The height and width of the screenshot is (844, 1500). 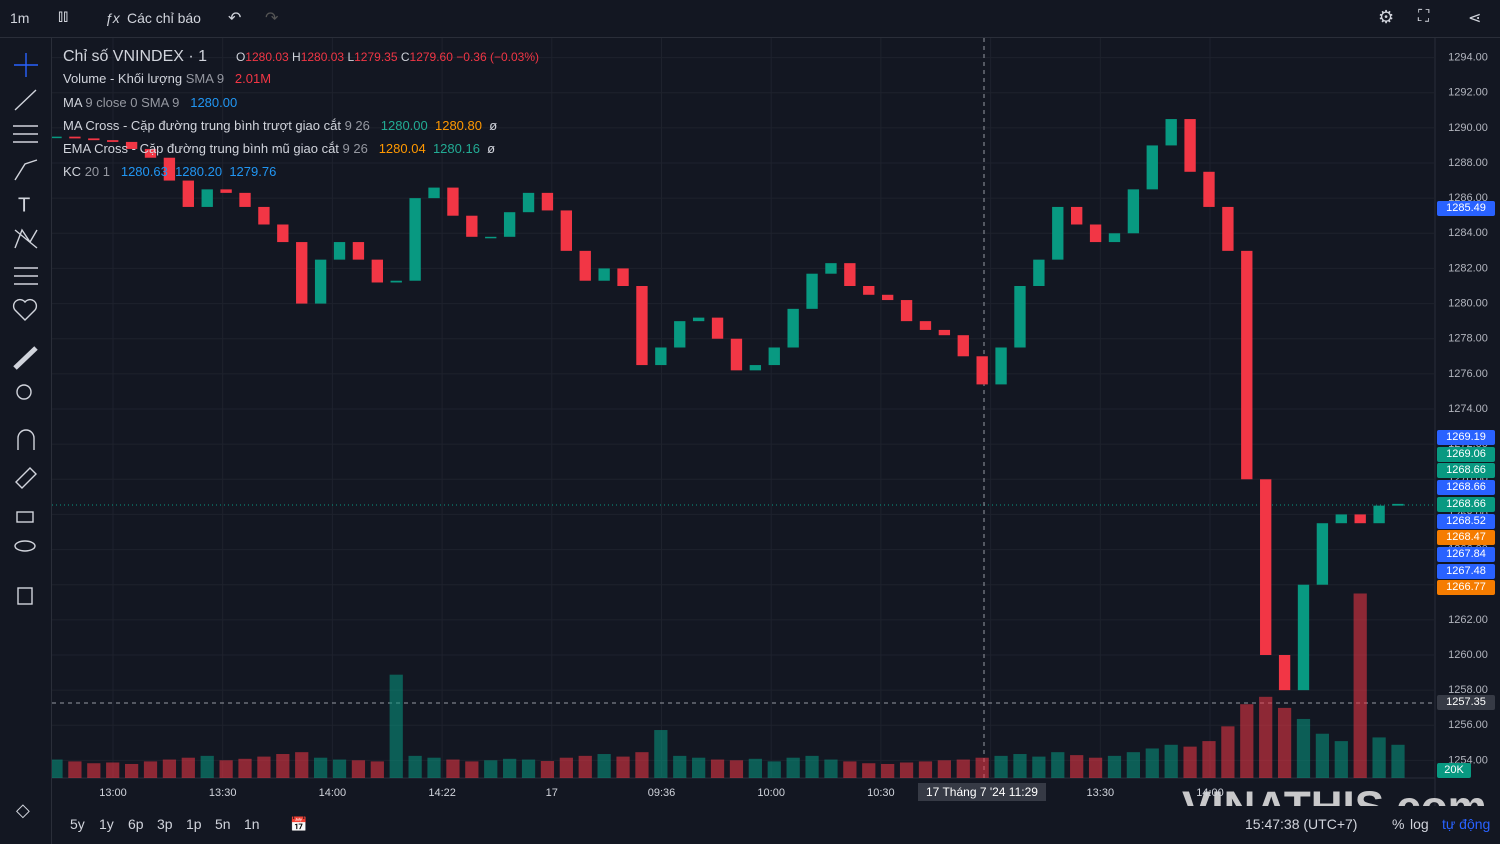 What do you see at coordinates (252, 824) in the screenshot?
I see `range-button: 1n` at bounding box center [252, 824].